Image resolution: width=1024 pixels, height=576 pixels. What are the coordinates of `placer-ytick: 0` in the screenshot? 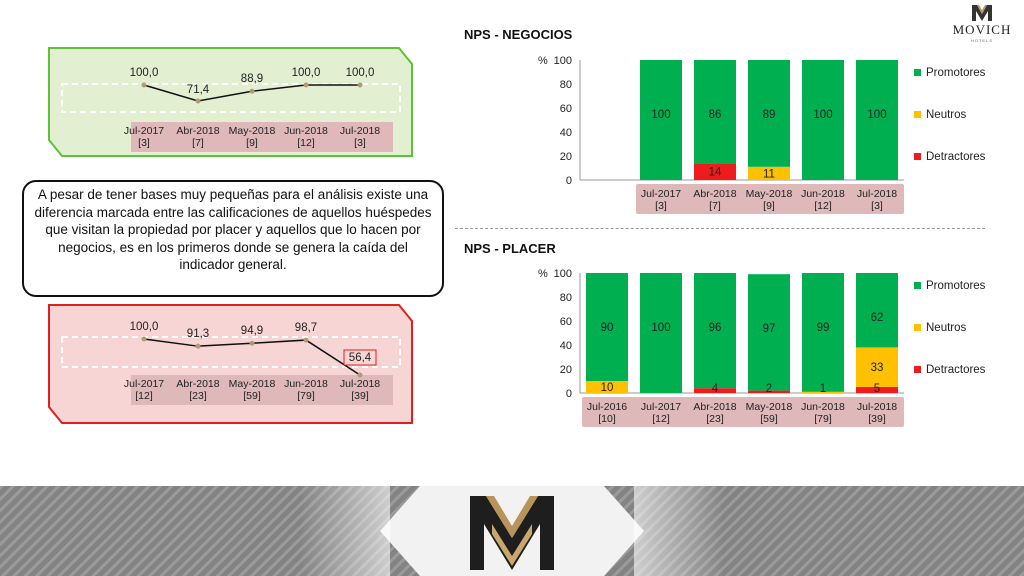 It's located at (569, 394).